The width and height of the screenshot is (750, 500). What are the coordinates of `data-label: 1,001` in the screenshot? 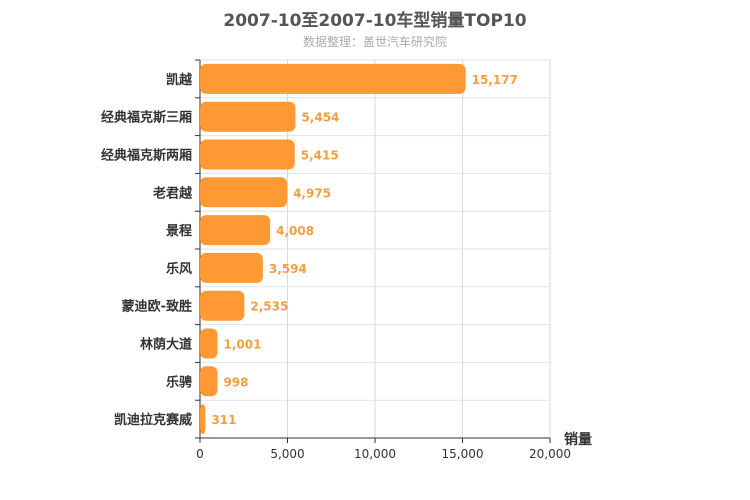 It's located at (243, 345).